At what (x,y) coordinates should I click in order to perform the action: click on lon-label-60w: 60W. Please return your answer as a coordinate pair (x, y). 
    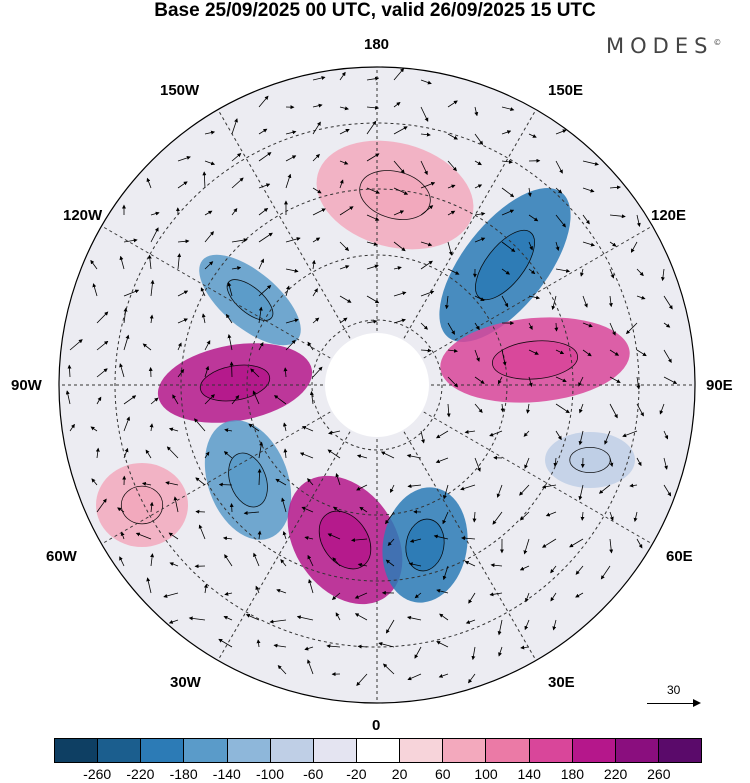
    Looking at the image, I should click on (61, 556).